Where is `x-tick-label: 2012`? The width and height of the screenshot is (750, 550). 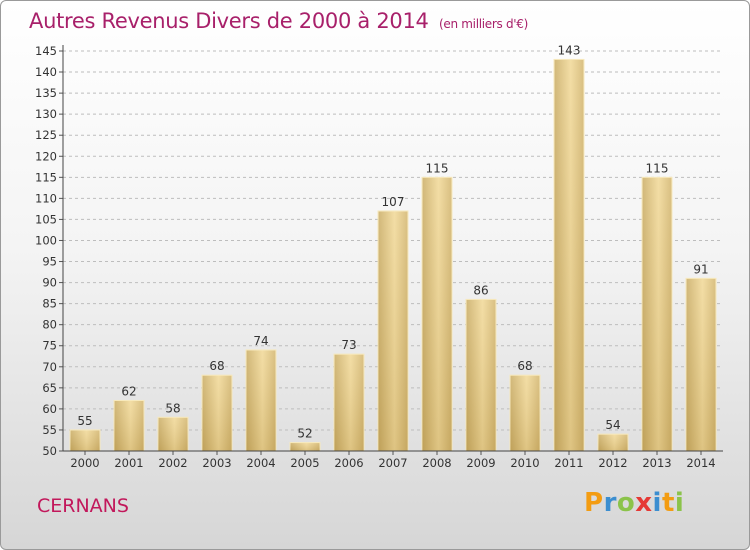 x-tick-label: 2012 is located at coordinates (612, 463).